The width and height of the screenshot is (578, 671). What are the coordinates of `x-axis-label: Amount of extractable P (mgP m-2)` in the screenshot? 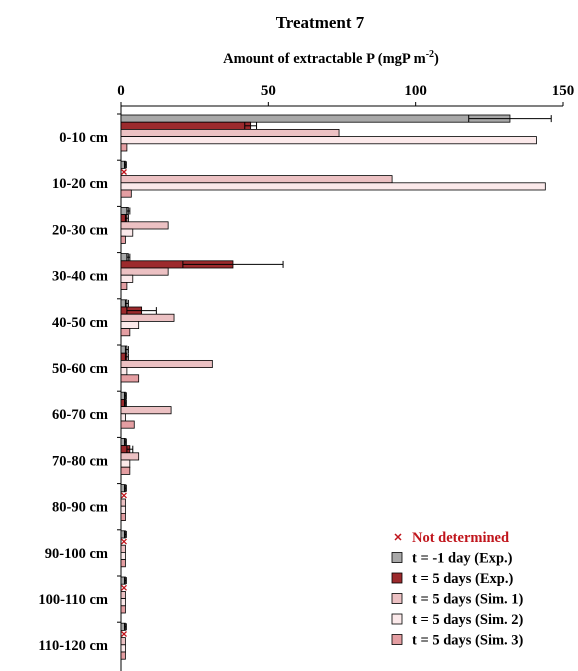 It's located at (331, 58).